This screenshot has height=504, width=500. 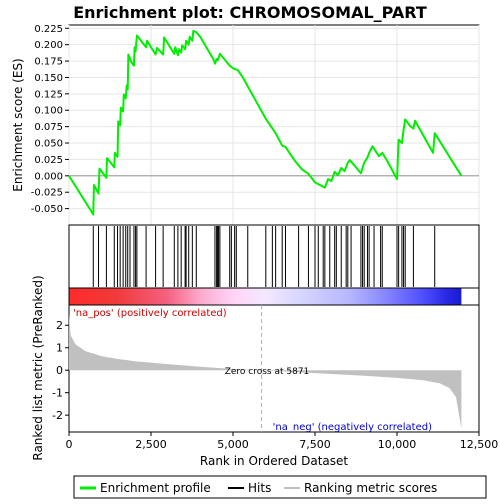 I want to click on metric-y-tick-label: 1, so click(x=59, y=348).